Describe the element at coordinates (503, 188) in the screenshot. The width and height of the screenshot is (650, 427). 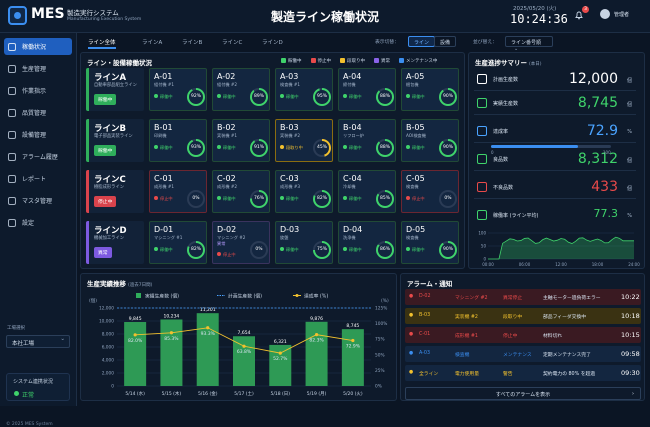
I see `summary-label: 不良品数` at that location.